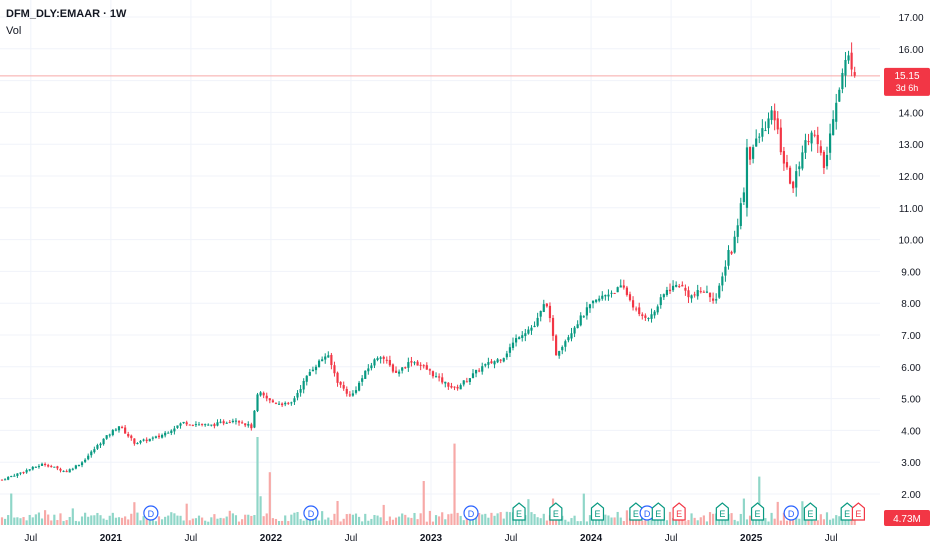  I want to click on y-tick-label: 13.00, so click(910, 145).